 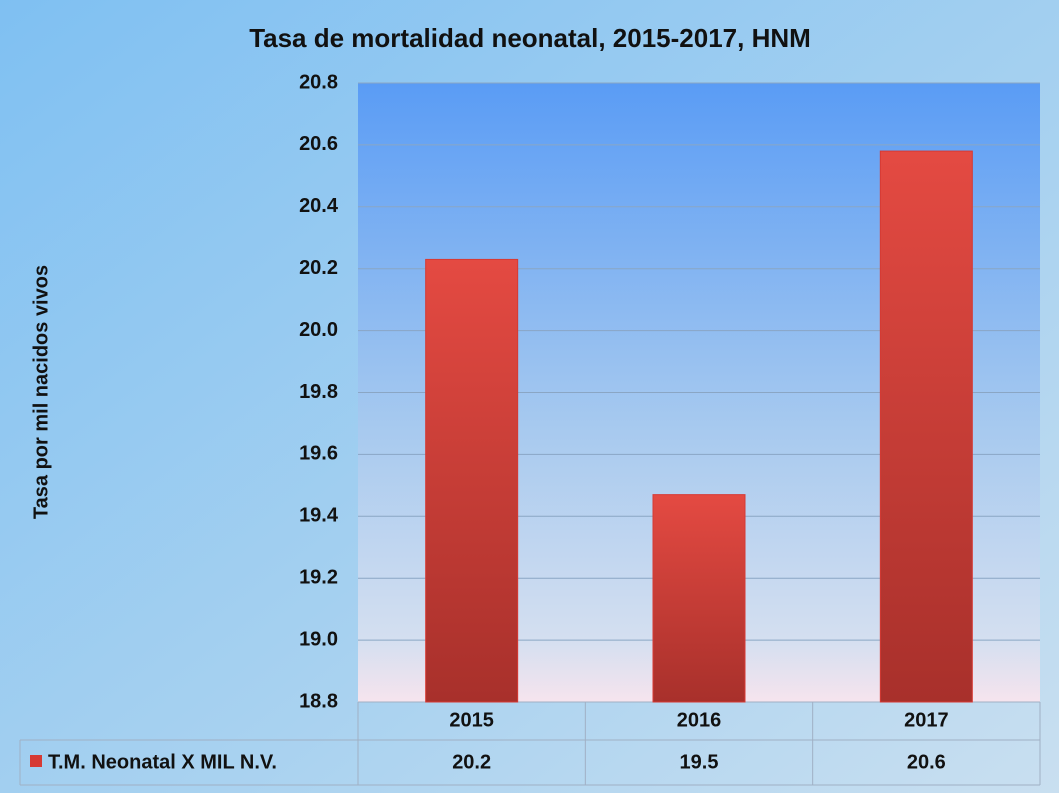 What do you see at coordinates (471, 762) in the screenshot?
I see `data-table-value: 20.2` at bounding box center [471, 762].